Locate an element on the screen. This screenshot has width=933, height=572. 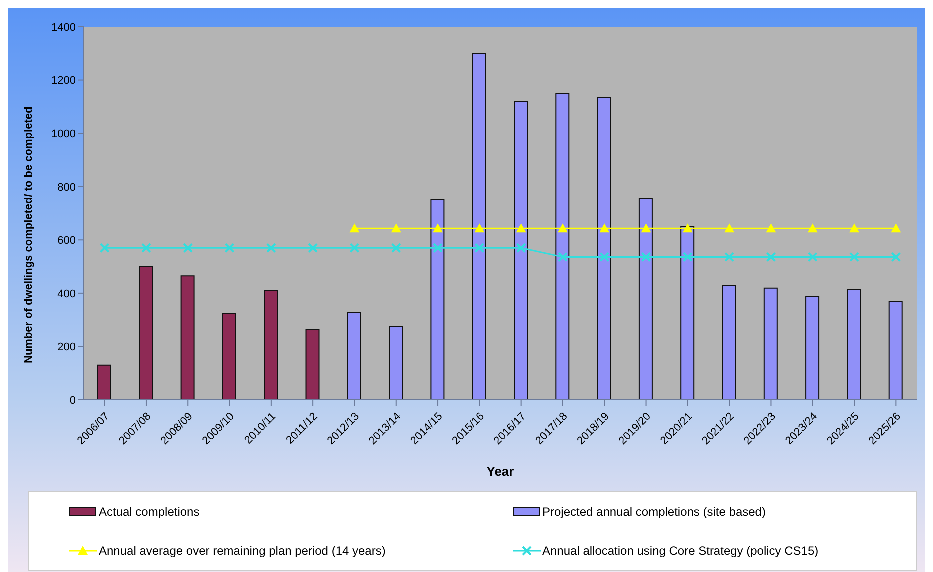
y-tick-label: 800 is located at coordinates (67, 188).